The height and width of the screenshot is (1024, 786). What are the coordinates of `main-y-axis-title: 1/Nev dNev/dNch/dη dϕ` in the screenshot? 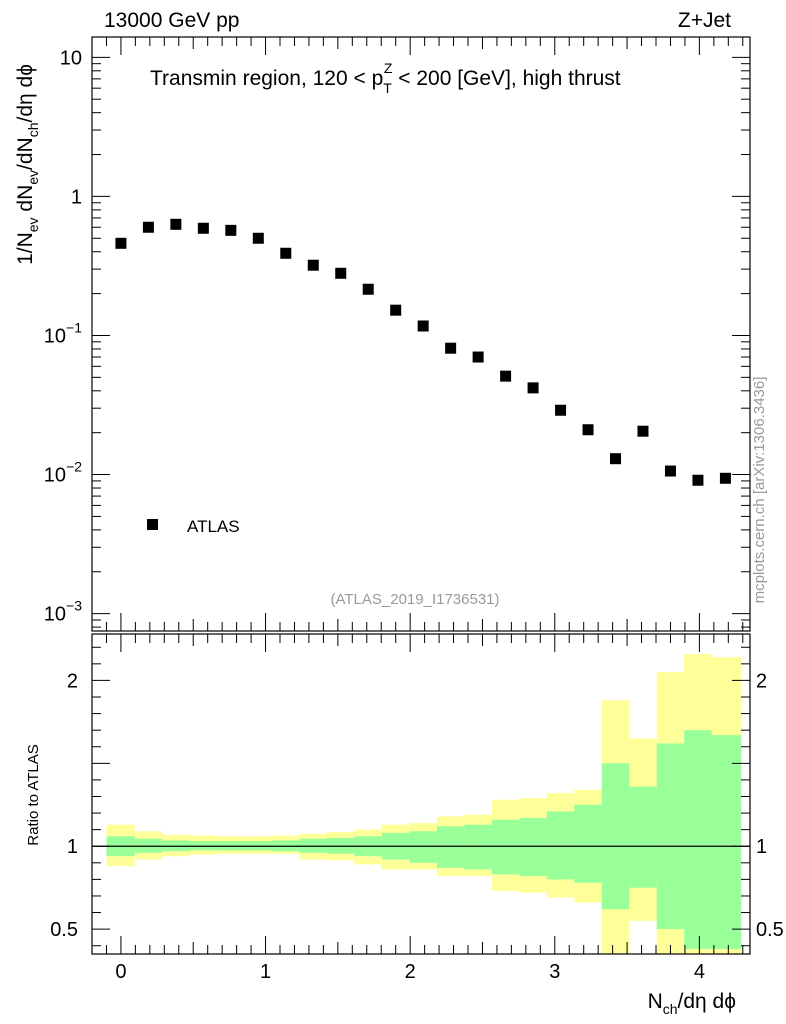 It's located at (27, 164).